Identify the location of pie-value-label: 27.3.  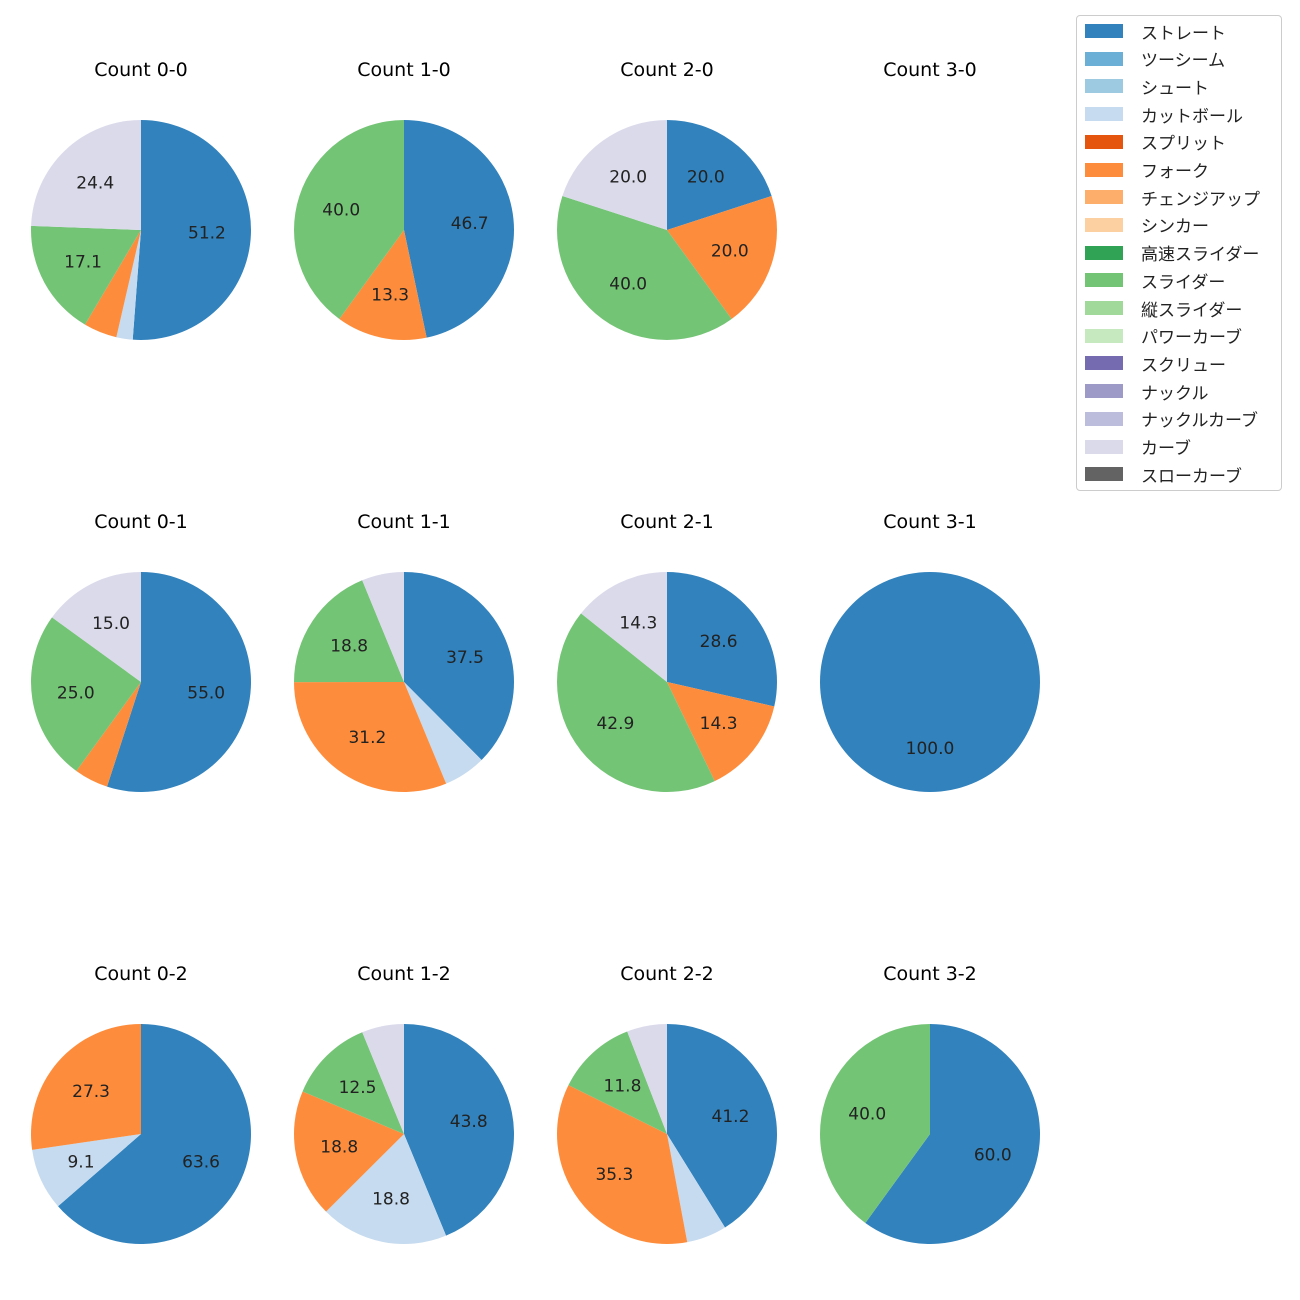
(91, 1092).